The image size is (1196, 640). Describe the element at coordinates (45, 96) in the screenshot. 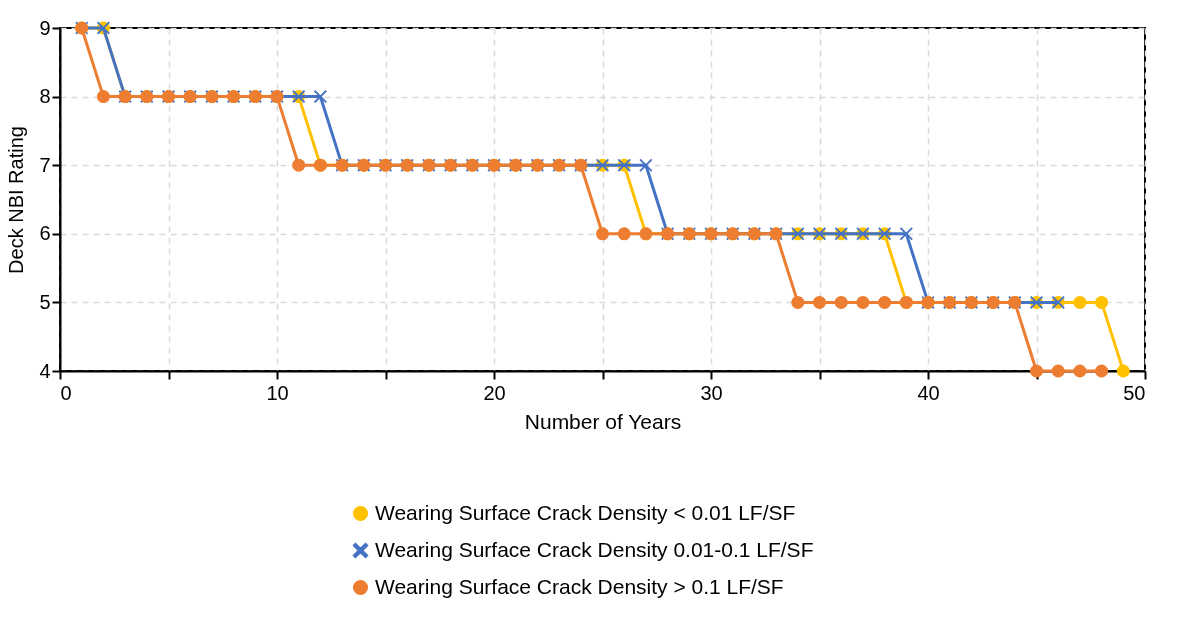

I see `y-tick-label: 8` at that location.